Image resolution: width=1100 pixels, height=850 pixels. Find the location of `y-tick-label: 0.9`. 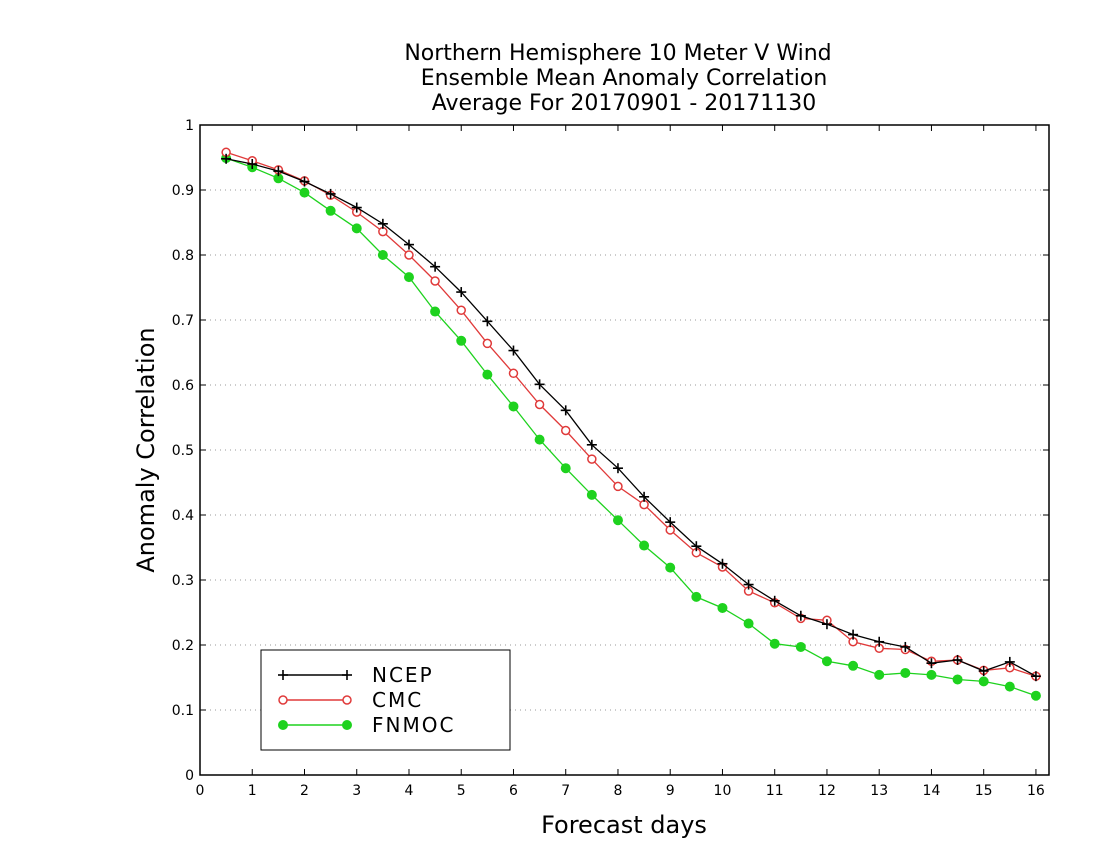

y-tick-label: 0.9 is located at coordinates (183, 191).